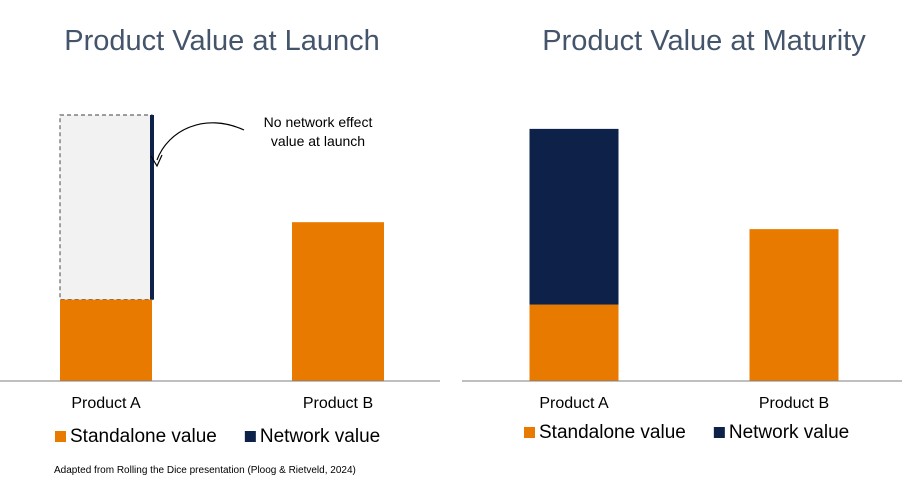  Describe the element at coordinates (143, 436) in the screenshot. I see `launch-legend-label-0: Standalone value` at that location.